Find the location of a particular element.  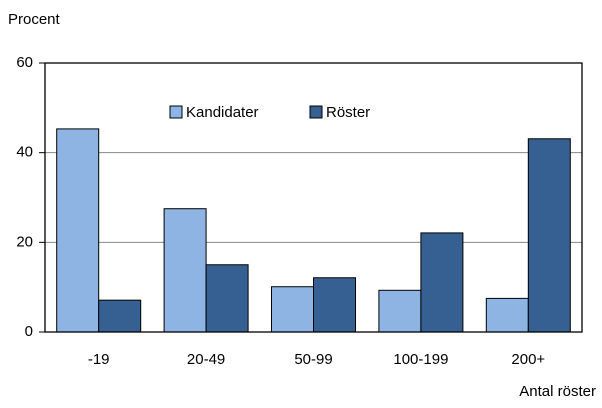

x-tick-label: 200+ is located at coordinates (528, 359).